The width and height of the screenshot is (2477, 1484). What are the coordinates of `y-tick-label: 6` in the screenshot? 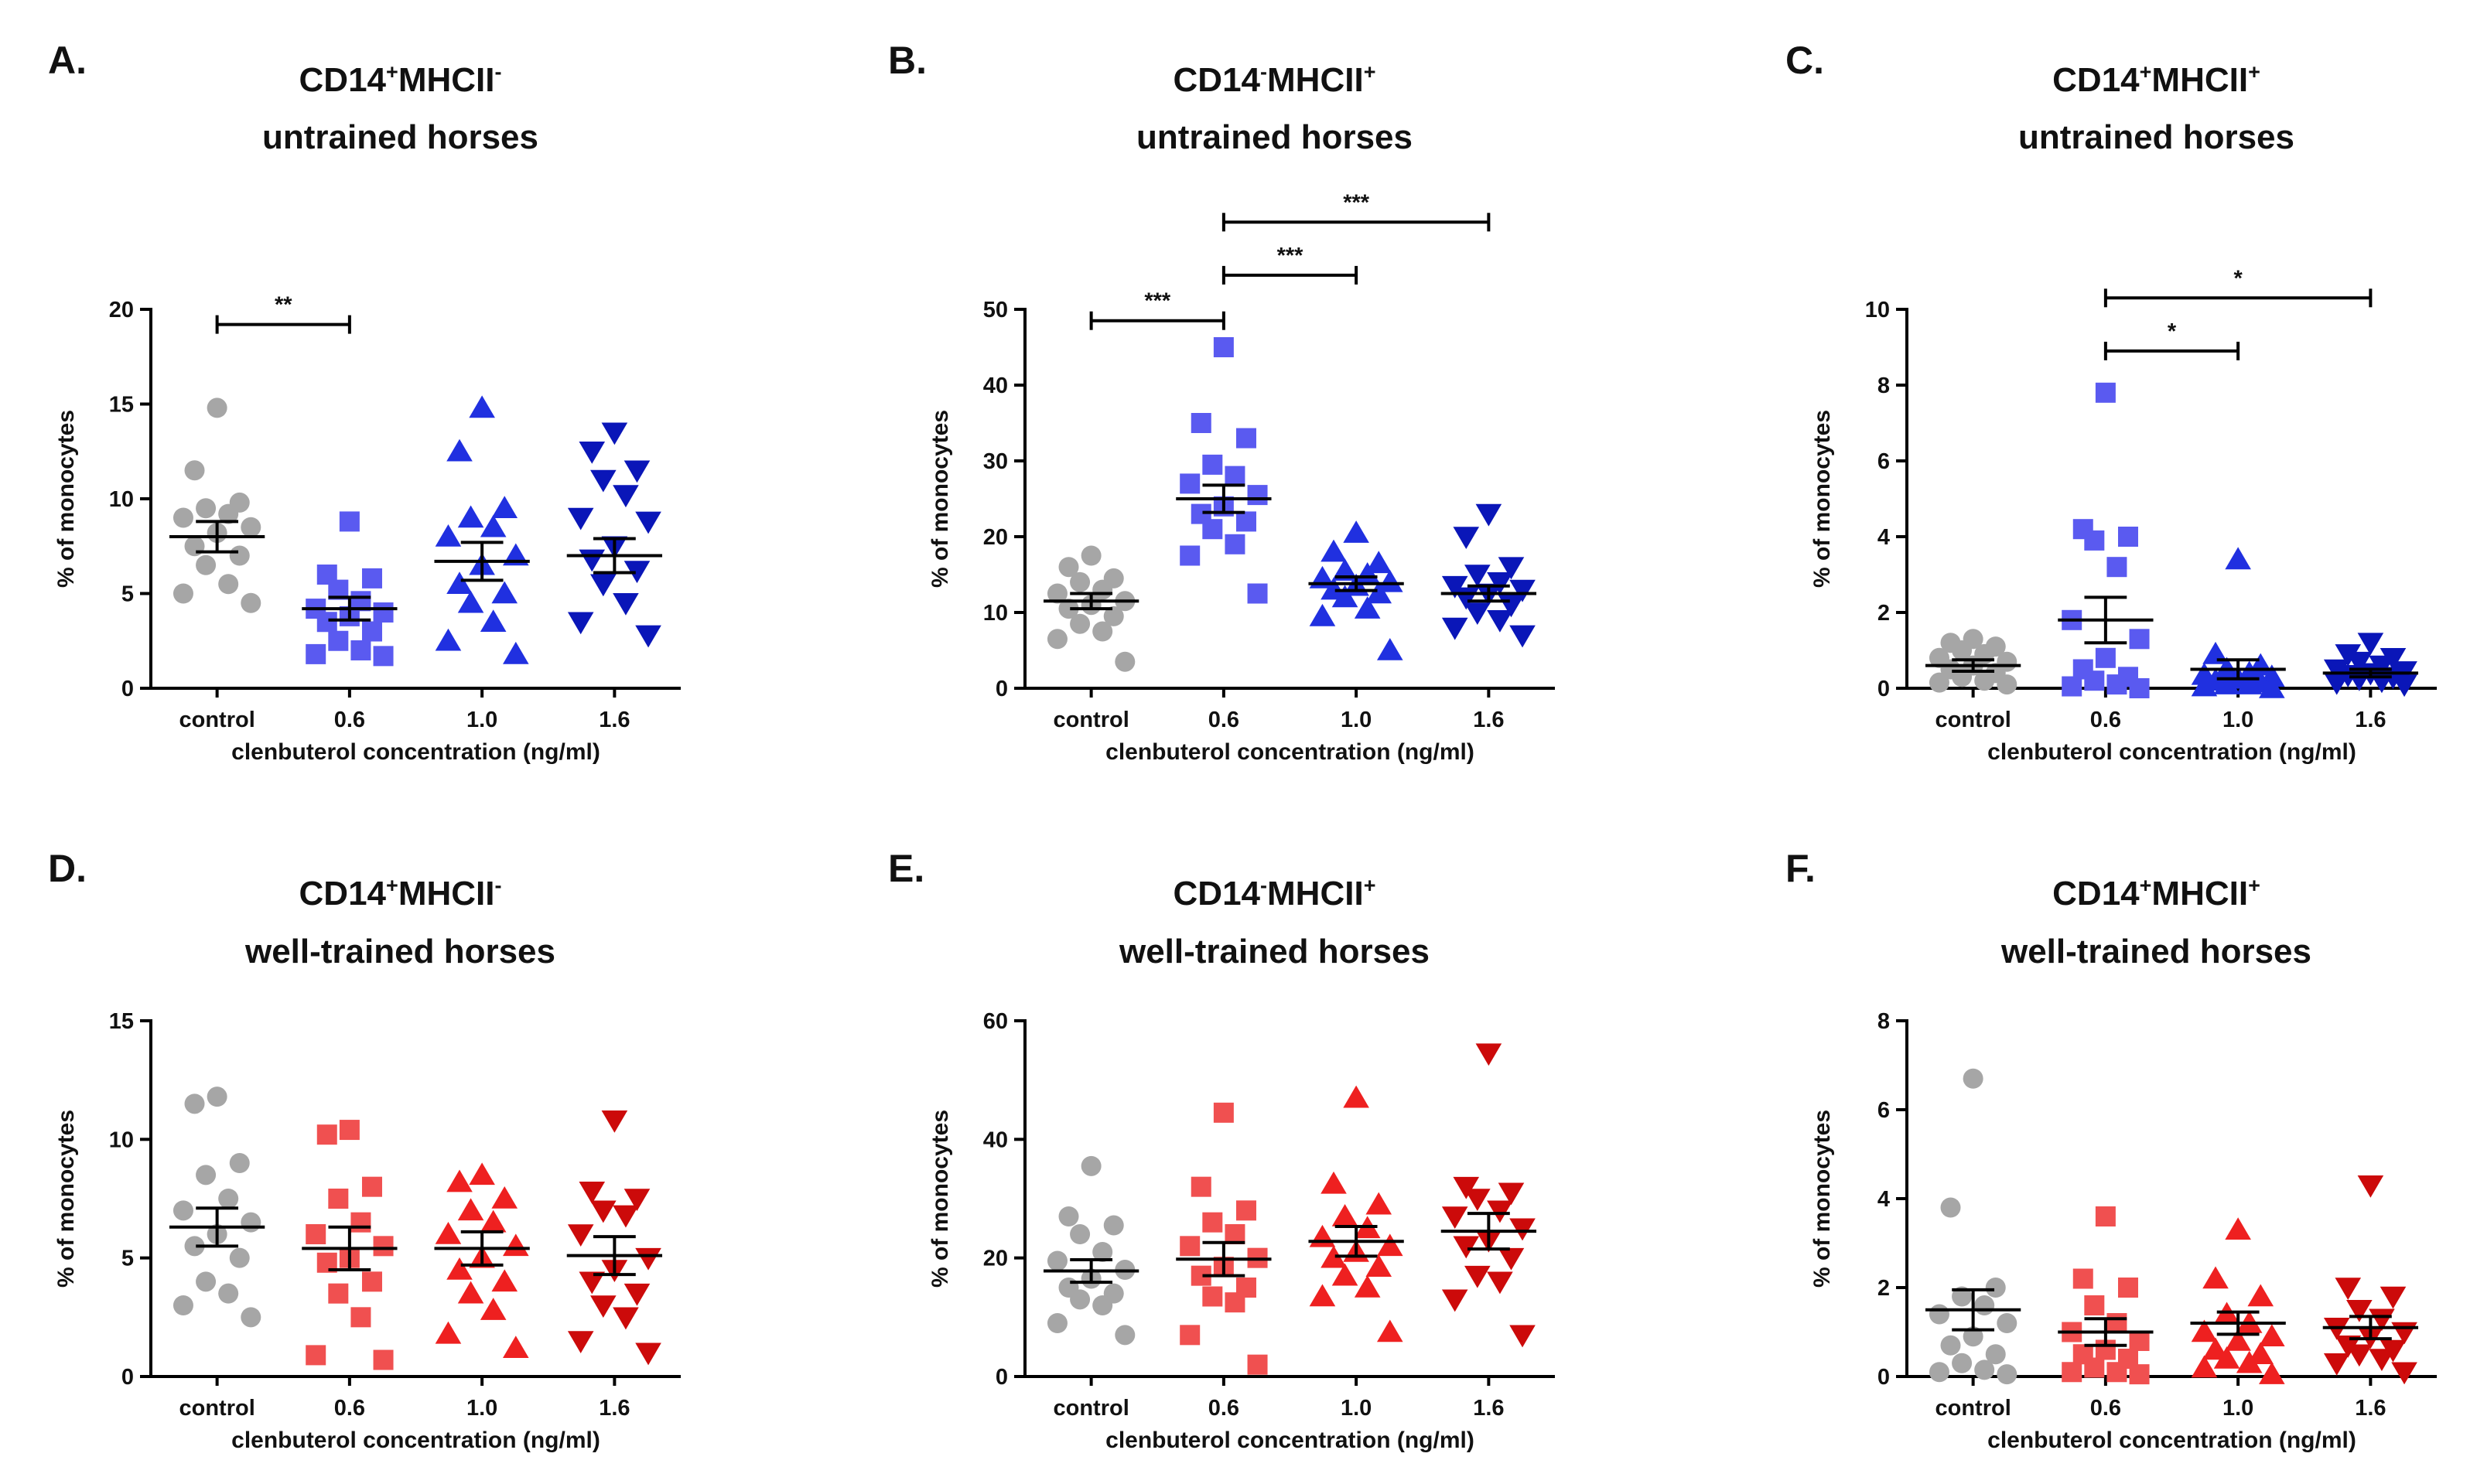 It's located at (1884, 1110).